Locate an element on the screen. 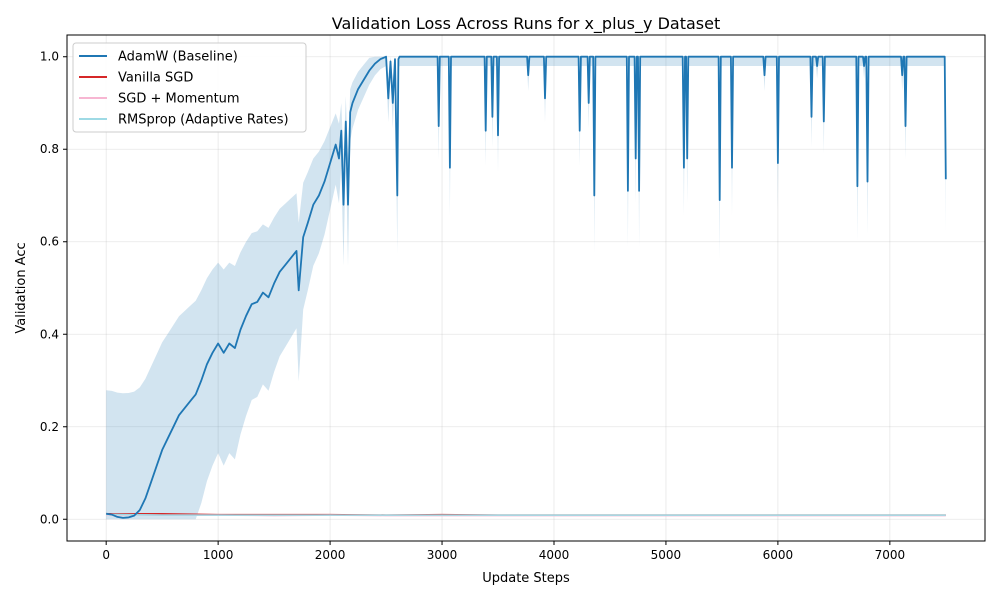 This screenshot has height=604, width=1000. legend-label: AdamW (Baseline) is located at coordinates (178, 57).